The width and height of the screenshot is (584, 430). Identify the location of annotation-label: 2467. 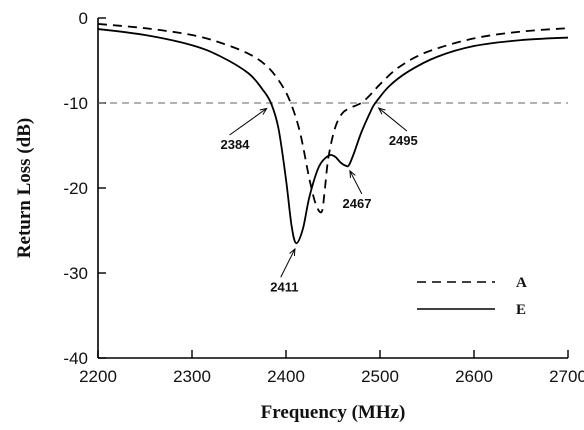
(357, 203).